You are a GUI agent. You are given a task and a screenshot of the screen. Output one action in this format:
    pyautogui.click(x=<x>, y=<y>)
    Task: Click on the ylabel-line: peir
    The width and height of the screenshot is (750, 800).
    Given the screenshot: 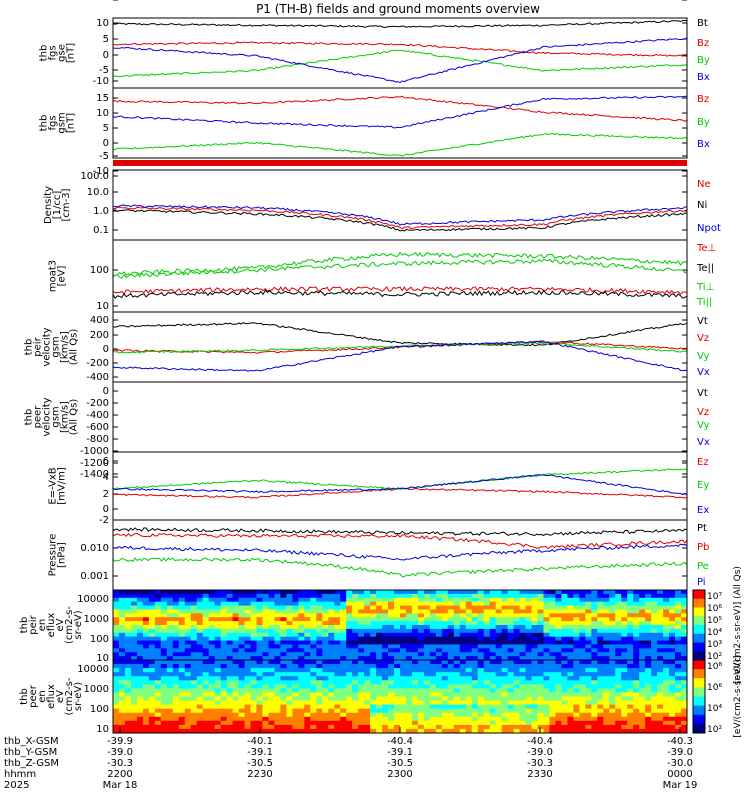 What is the action you would take?
    pyautogui.click(x=38, y=346)
    